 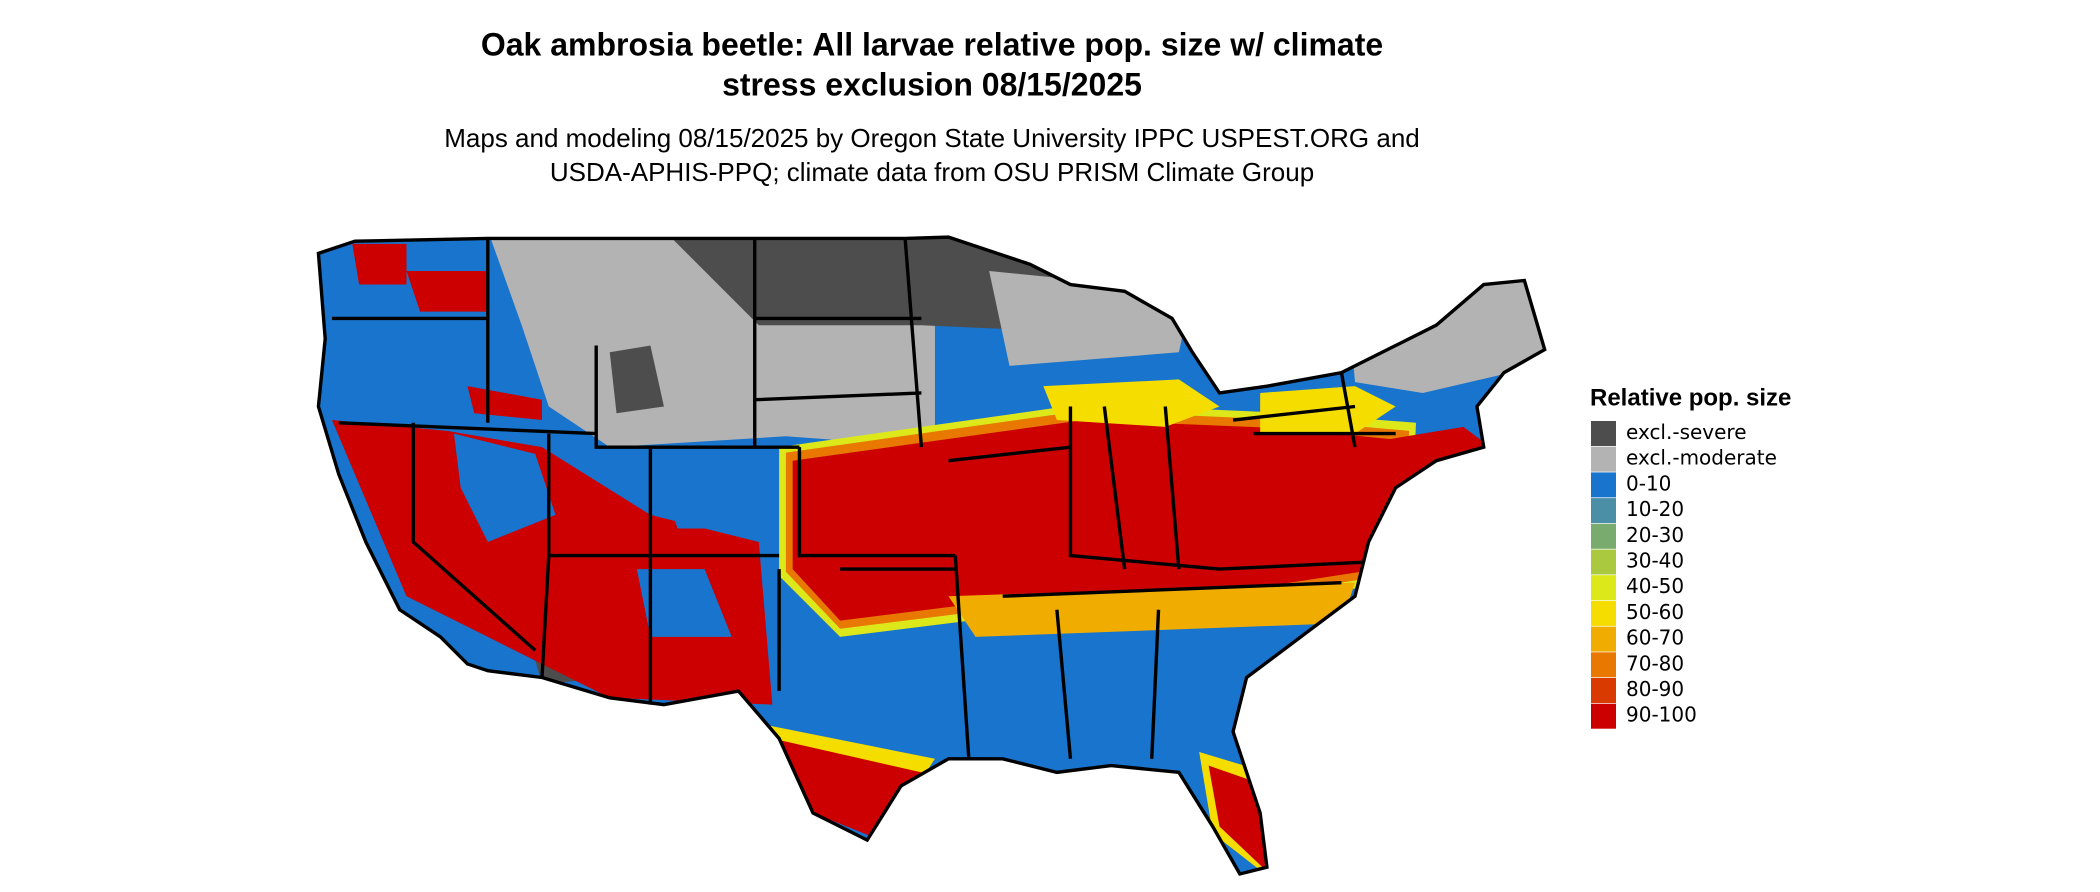 I want to click on legend-label: 20-30, so click(x=1655, y=535).